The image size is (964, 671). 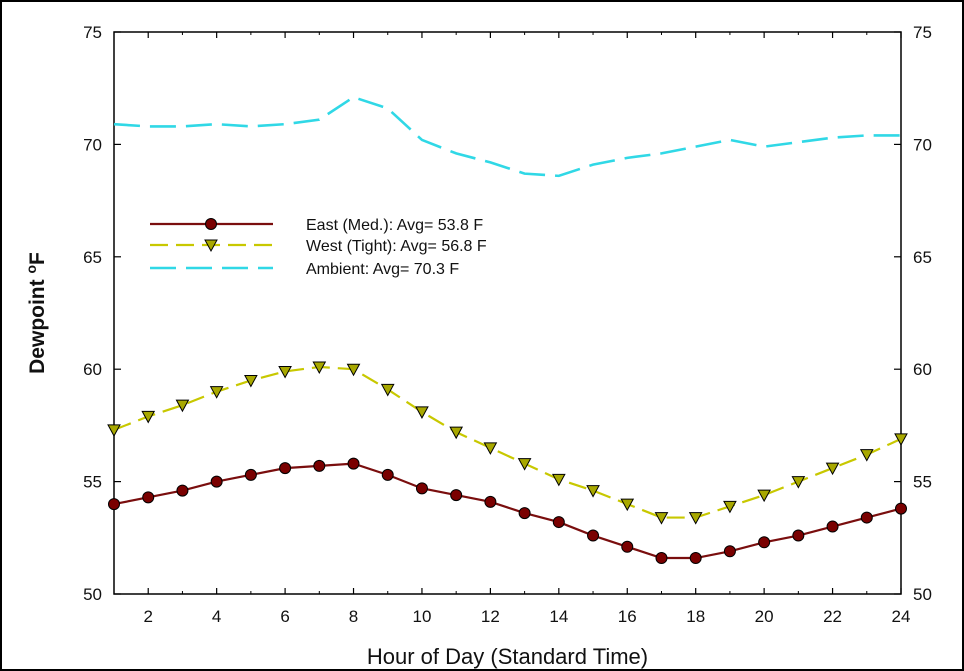 I want to click on x-tick-label-18: 18, so click(x=695, y=616).